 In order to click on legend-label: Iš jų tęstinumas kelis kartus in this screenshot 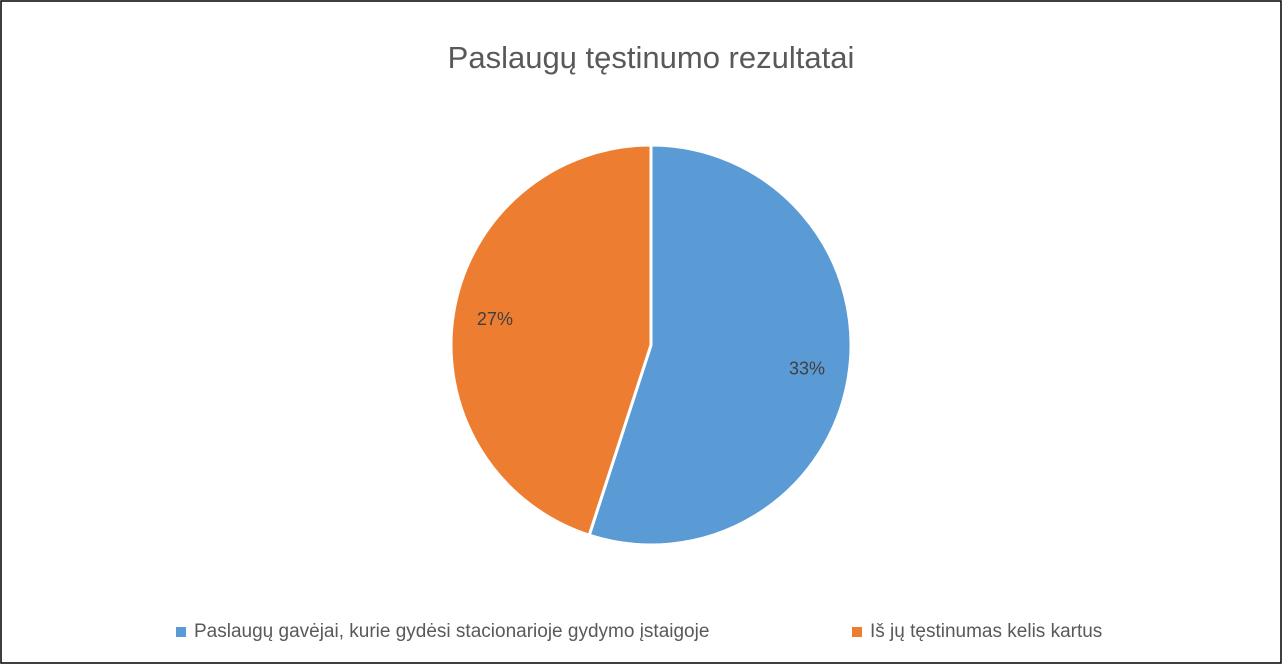, I will do `click(986, 631)`.